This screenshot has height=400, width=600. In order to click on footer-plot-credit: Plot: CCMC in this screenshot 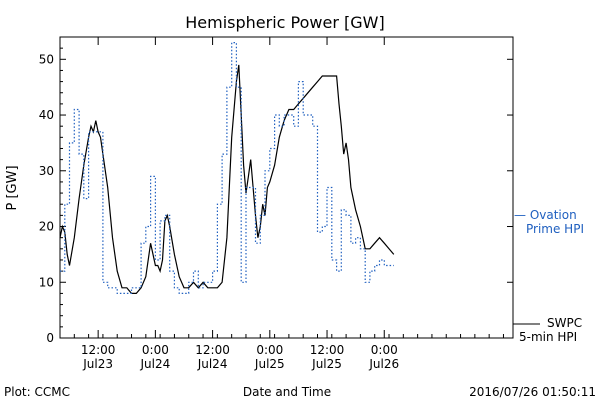, I will do `click(37, 392)`.